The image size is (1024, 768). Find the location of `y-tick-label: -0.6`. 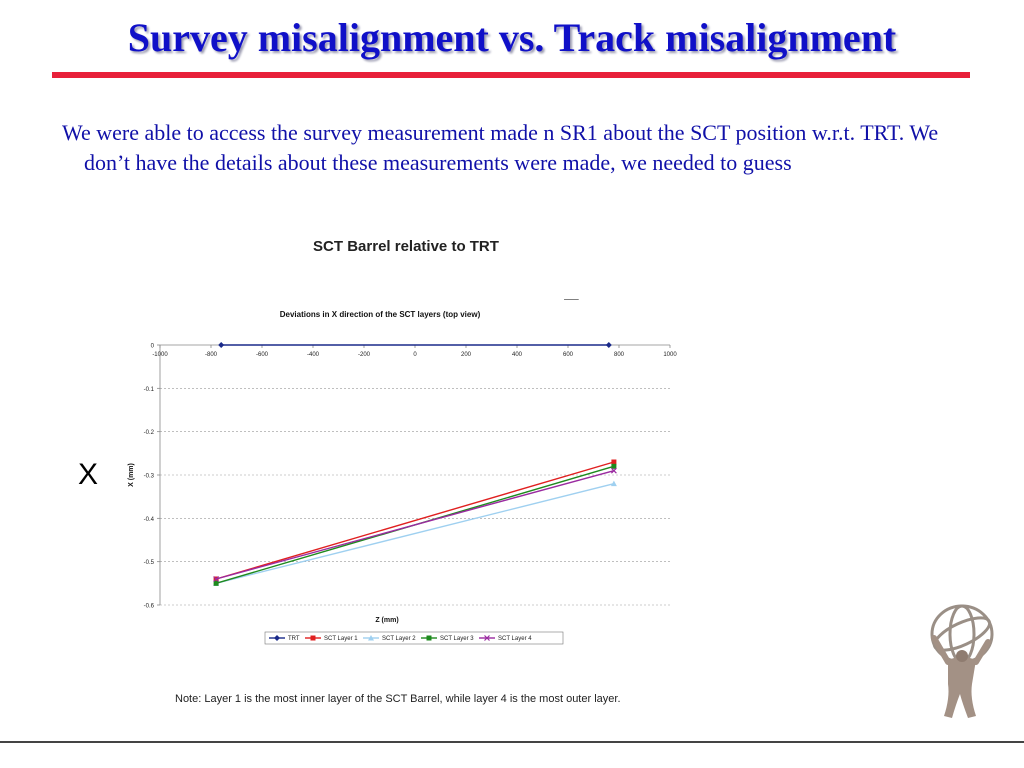

y-tick-label: -0.6 is located at coordinates (149, 607).